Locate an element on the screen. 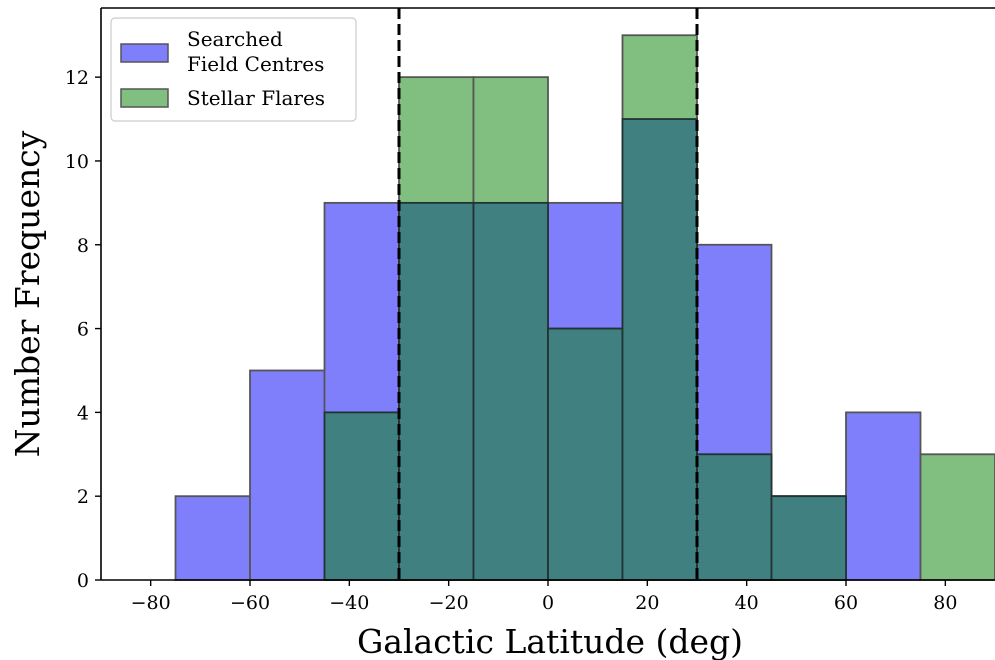  x-tick-label: −80 is located at coordinates (151, 603).